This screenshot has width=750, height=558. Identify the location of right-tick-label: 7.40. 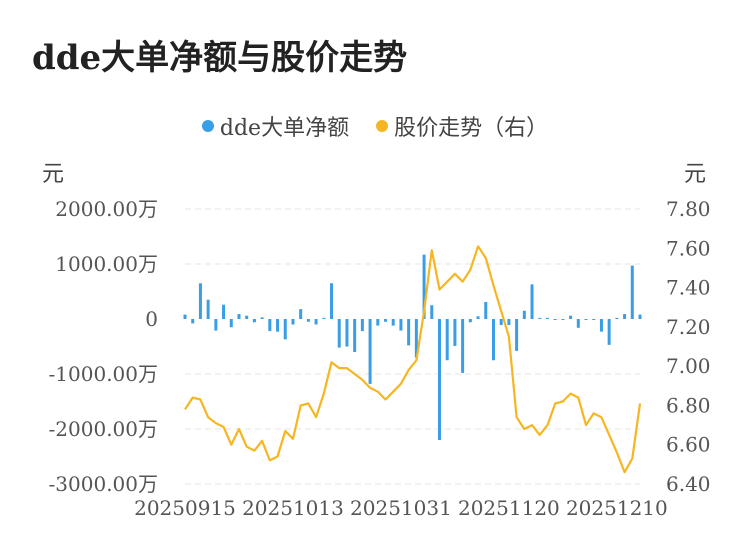
(688, 288).